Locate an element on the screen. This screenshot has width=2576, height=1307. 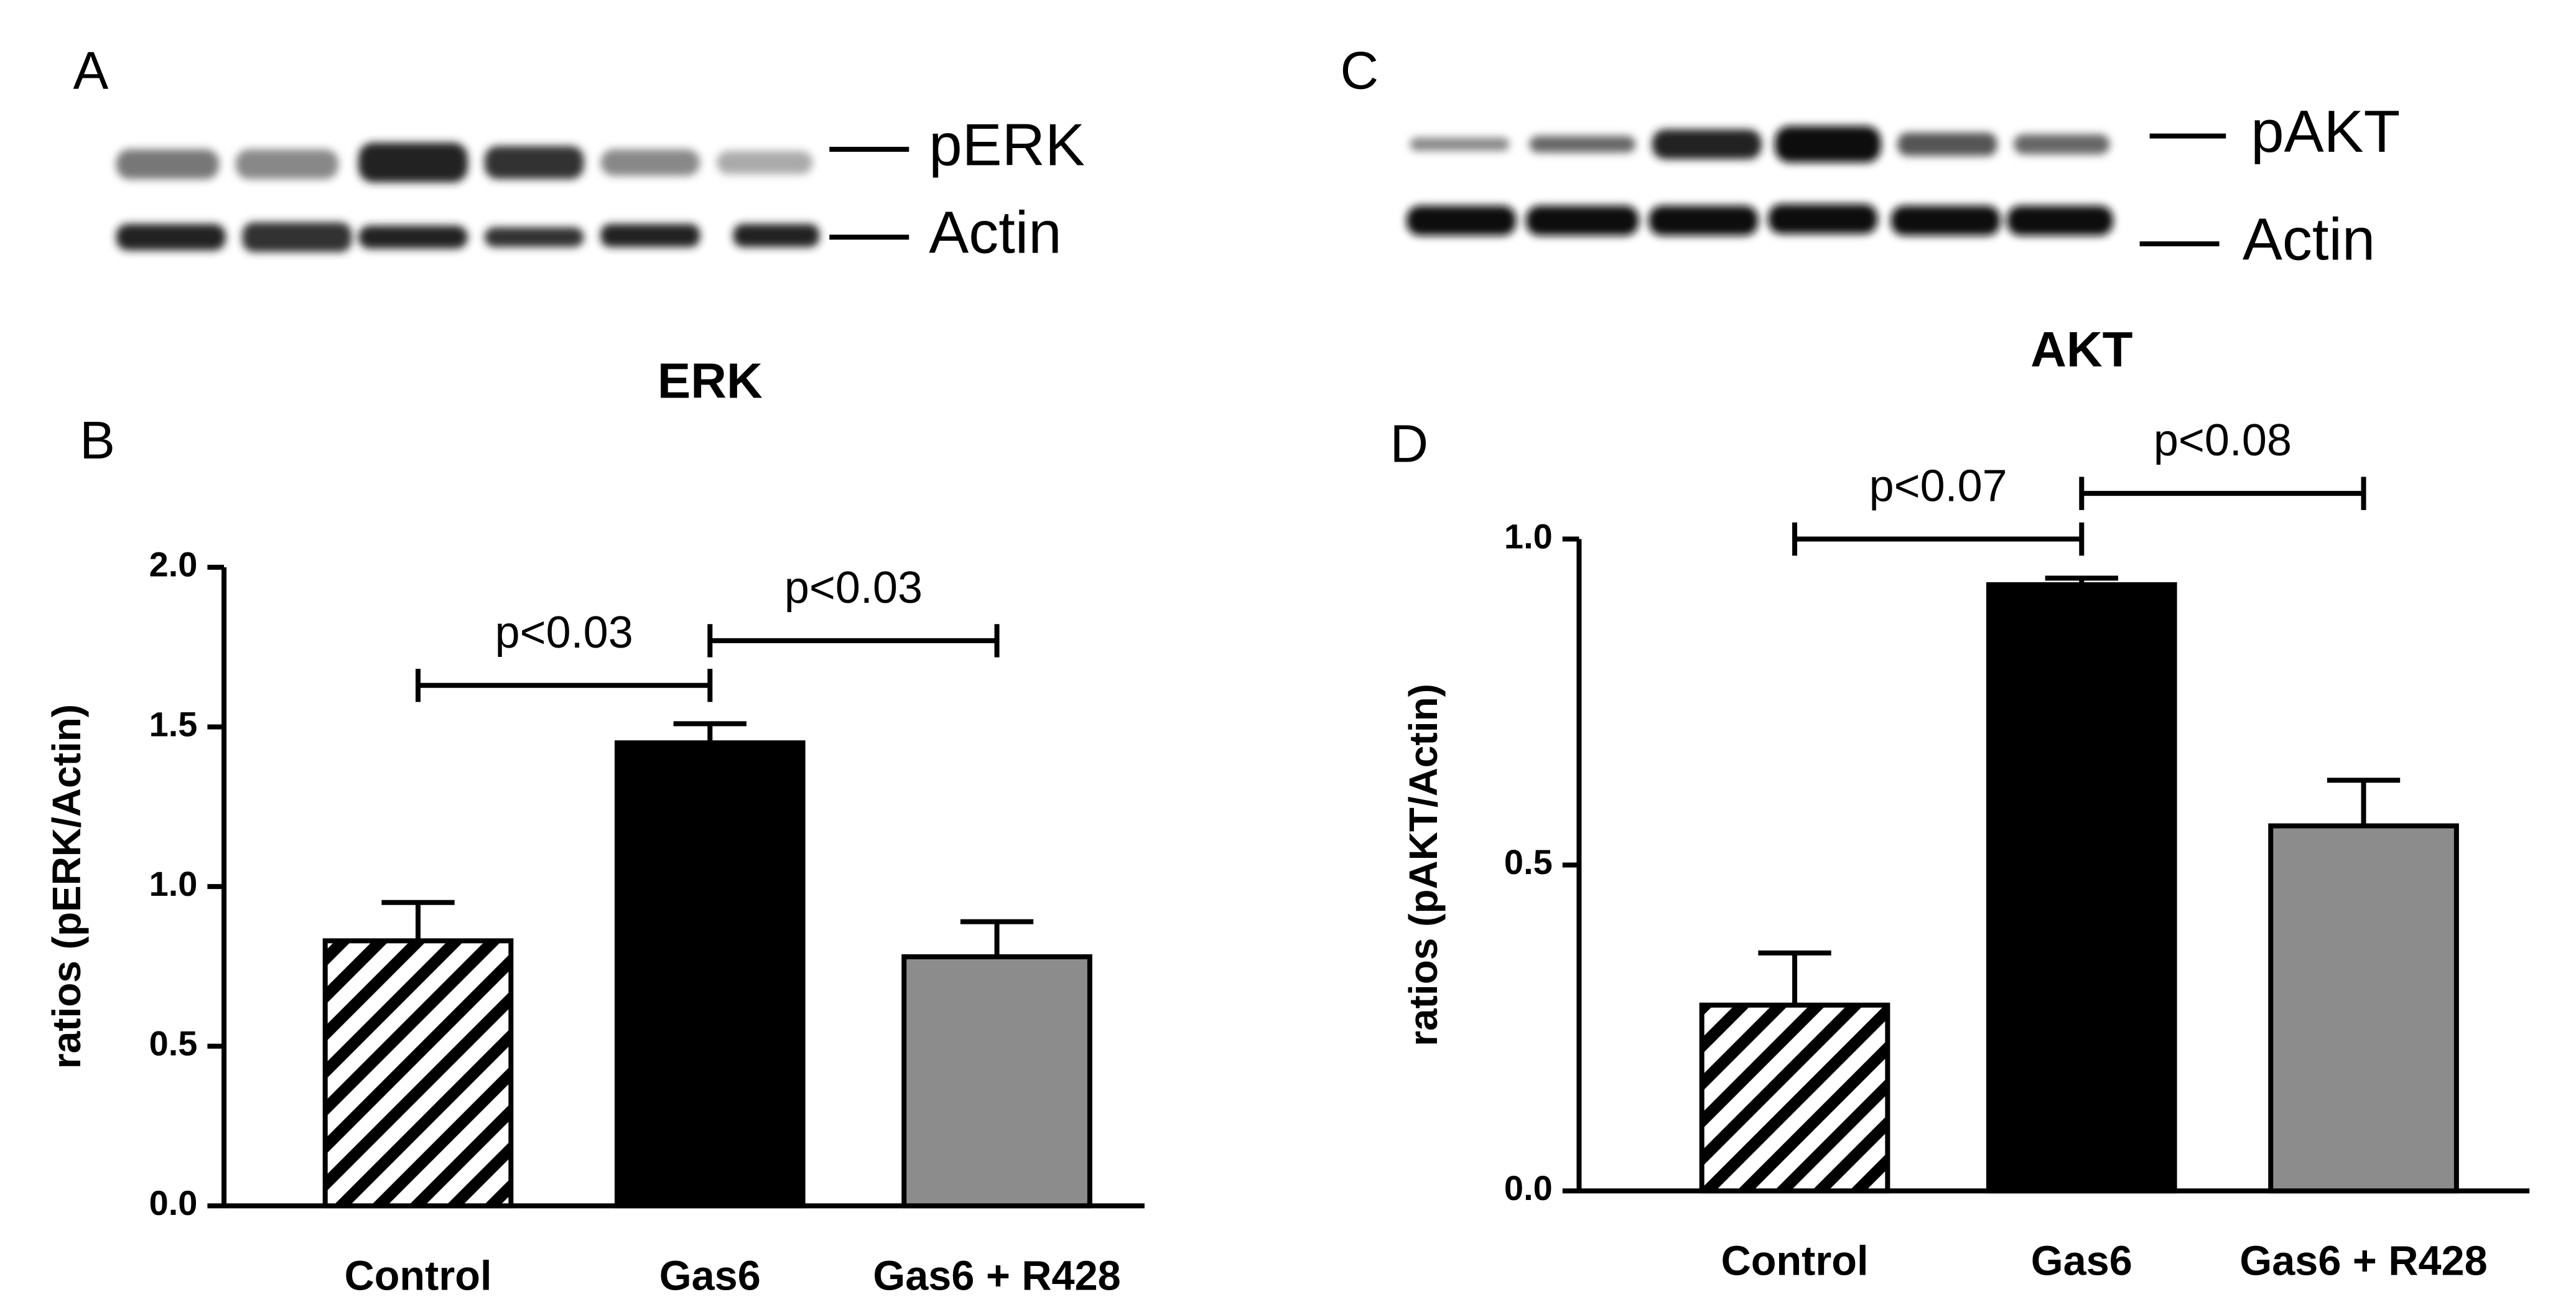
blot-label: pAKT is located at coordinates (2325, 131).